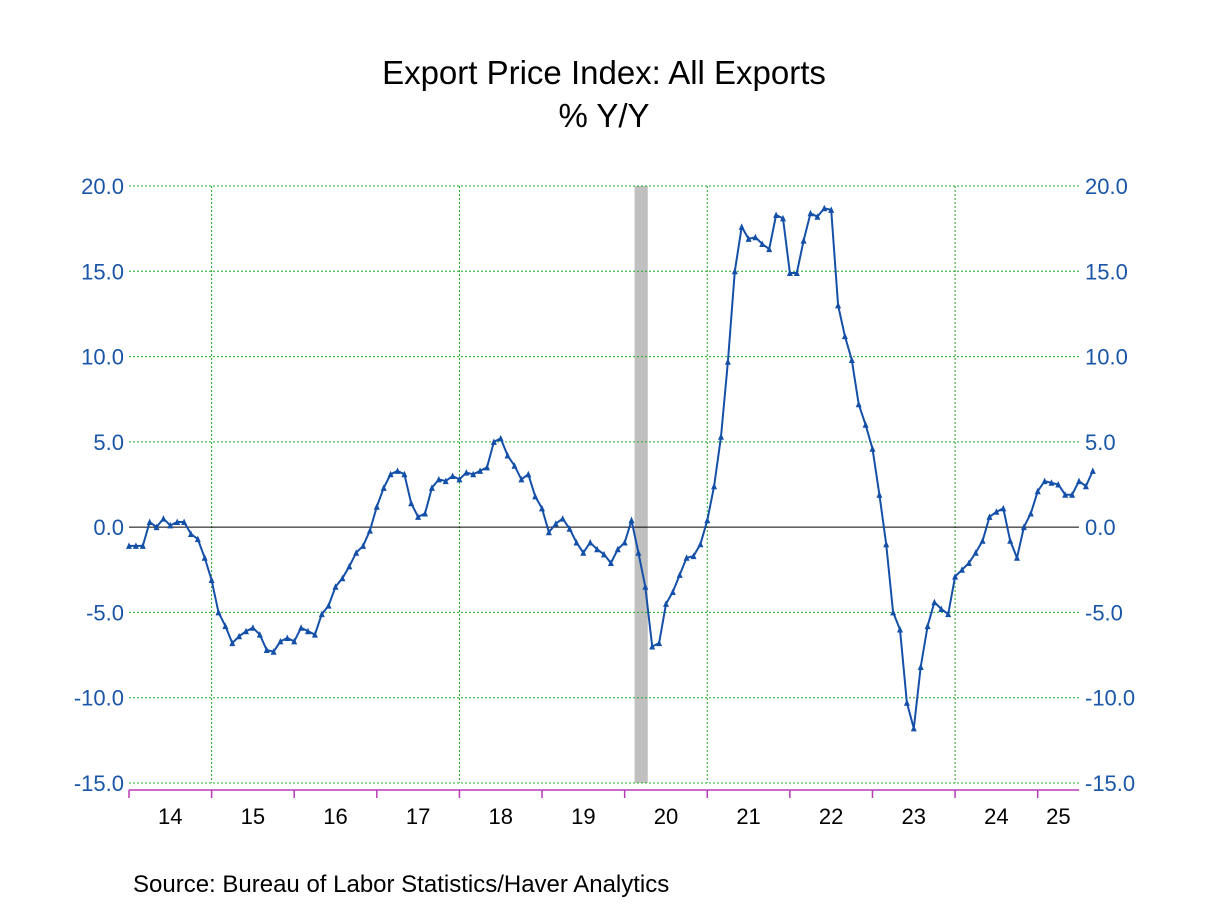 This screenshot has width=1208, height=906. I want to click on y-tick-label-left: -15.0, so click(99, 783).